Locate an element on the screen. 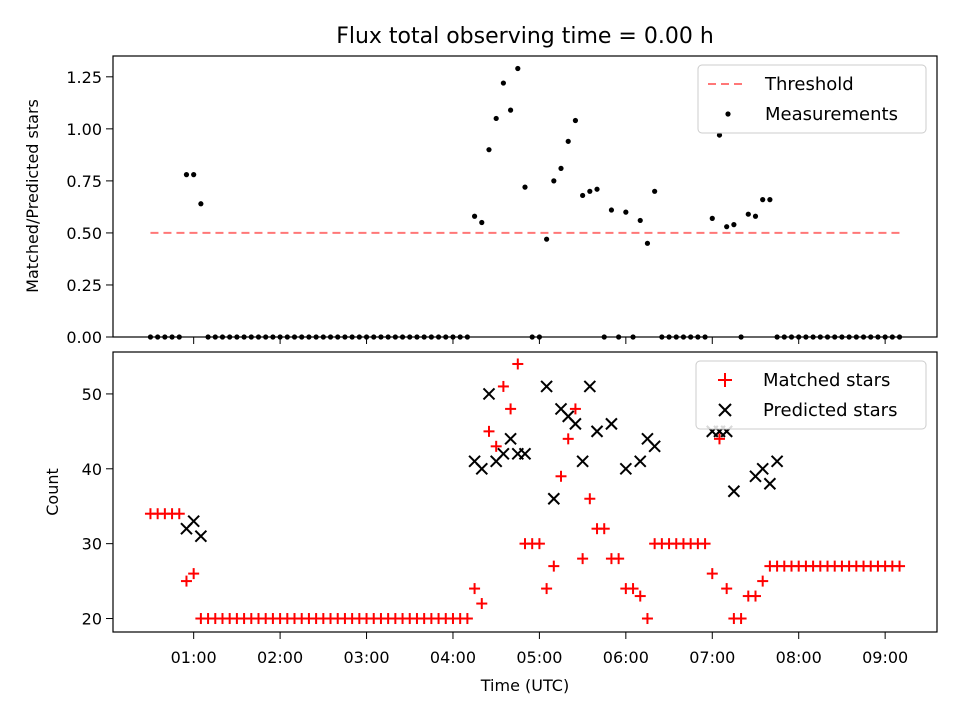 This screenshot has height=720, width=960. top-y-tick-label: 0.75 is located at coordinates (84, 181).